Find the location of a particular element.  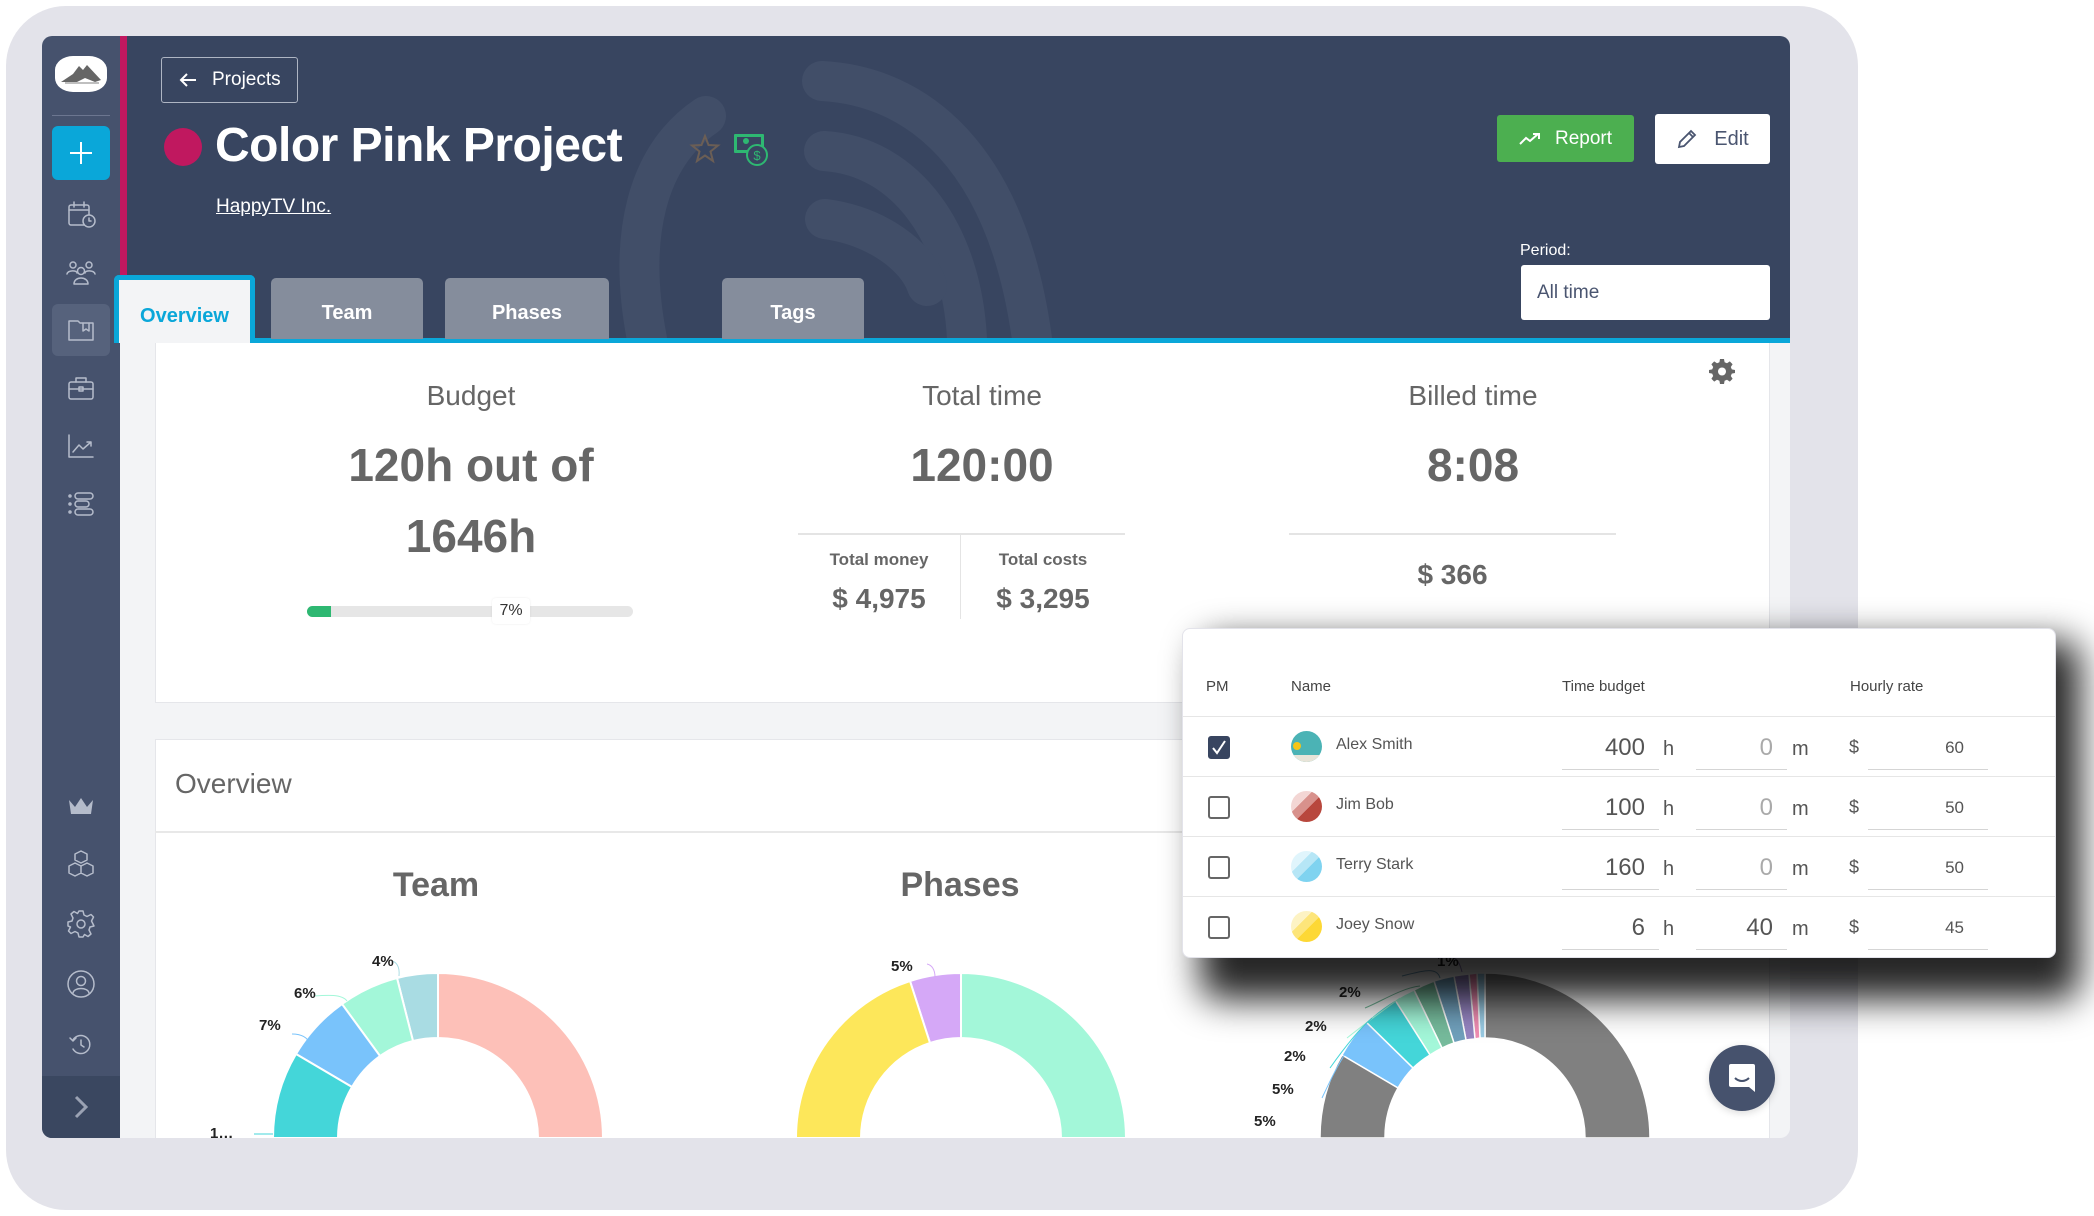

avatar-jim-bob is located at coordinates (1306, 806).